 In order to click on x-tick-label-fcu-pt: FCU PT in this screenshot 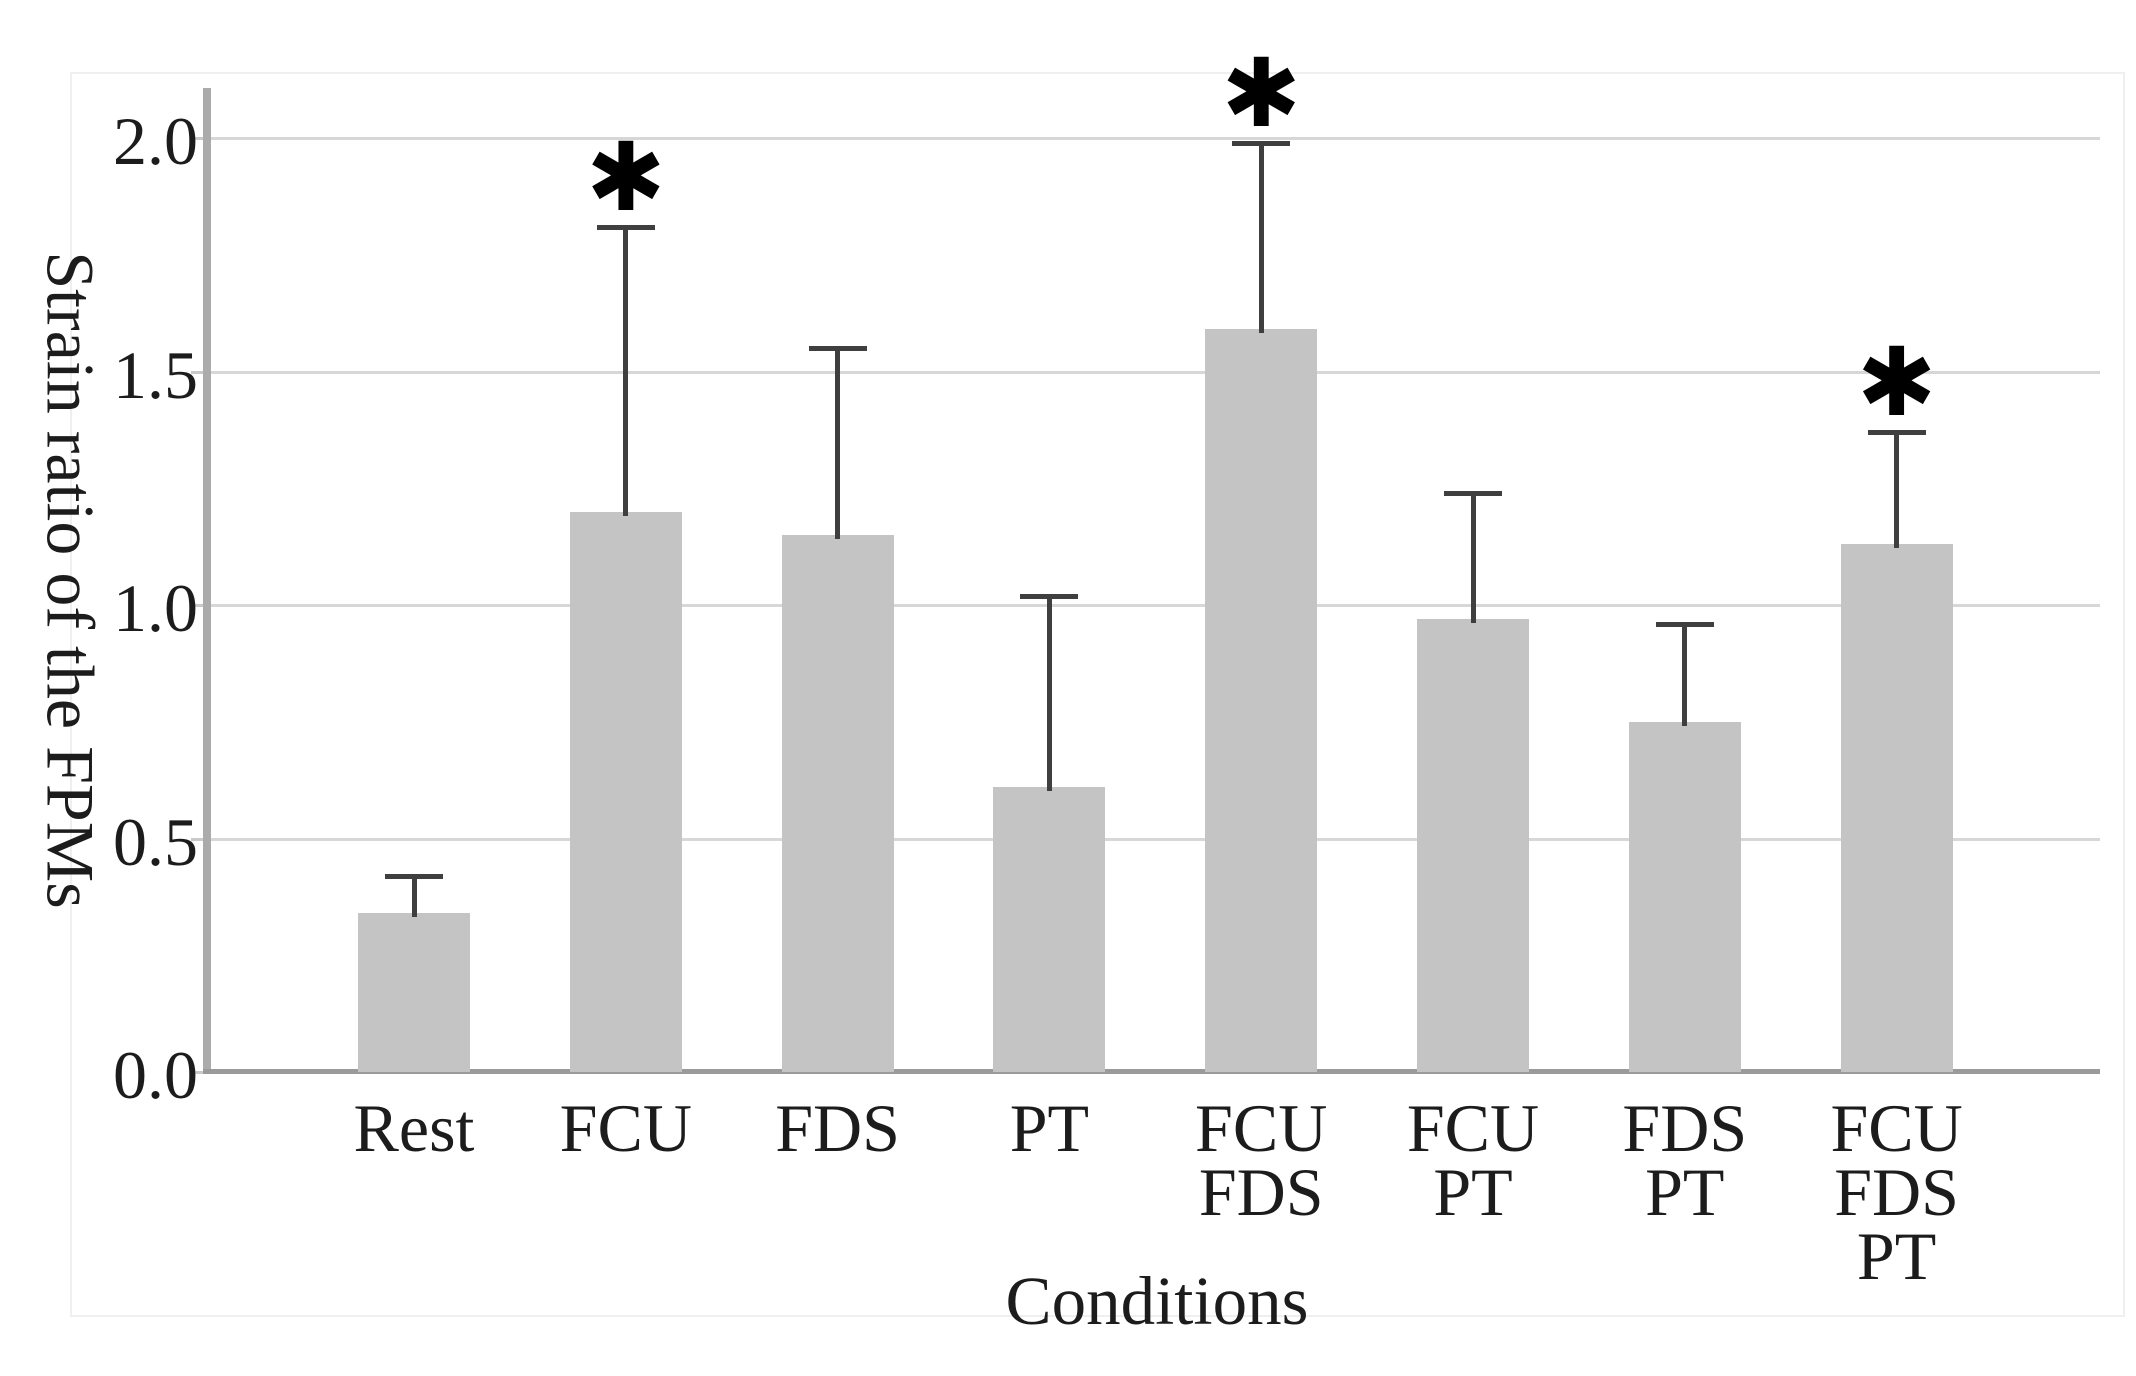, I will do `click(1473, 1160)`.